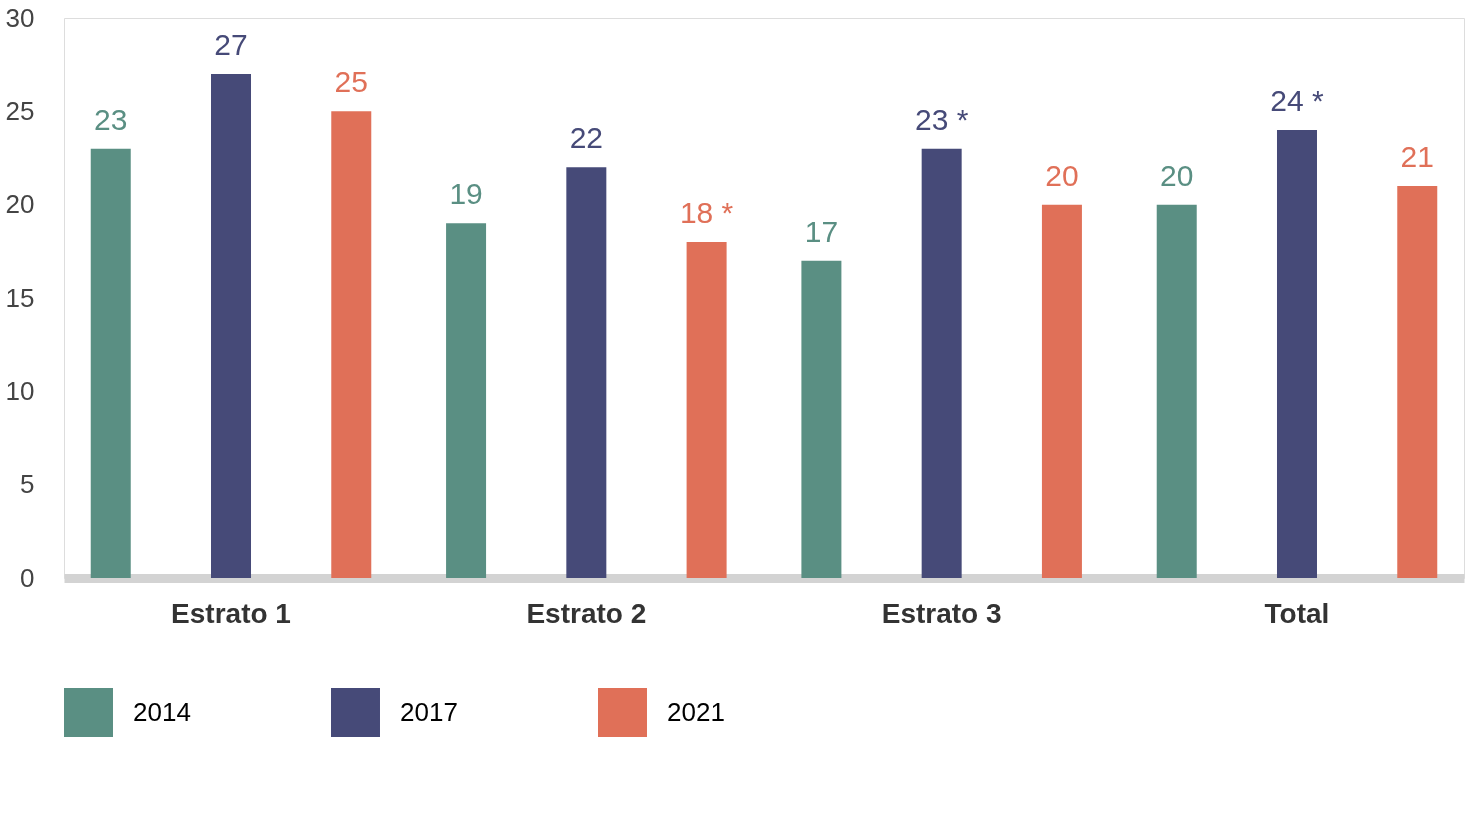 The width and height of the screenshot is (1481, 816). What do you see at coordinates (20, 297) in the screenshot?
I see `y-tick-label: 15` at bounding box center [20, 297].